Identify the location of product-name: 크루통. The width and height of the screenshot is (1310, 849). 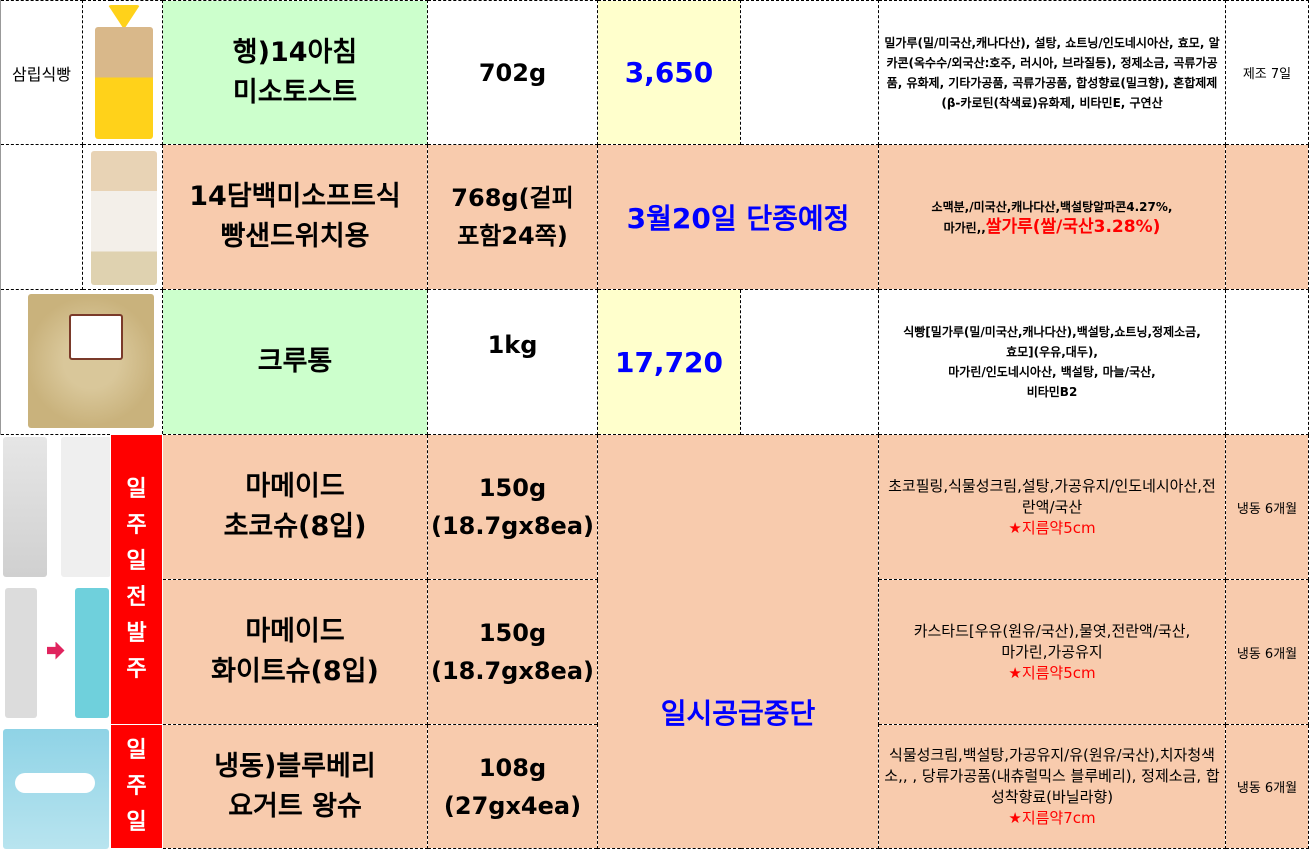
(295, 362).